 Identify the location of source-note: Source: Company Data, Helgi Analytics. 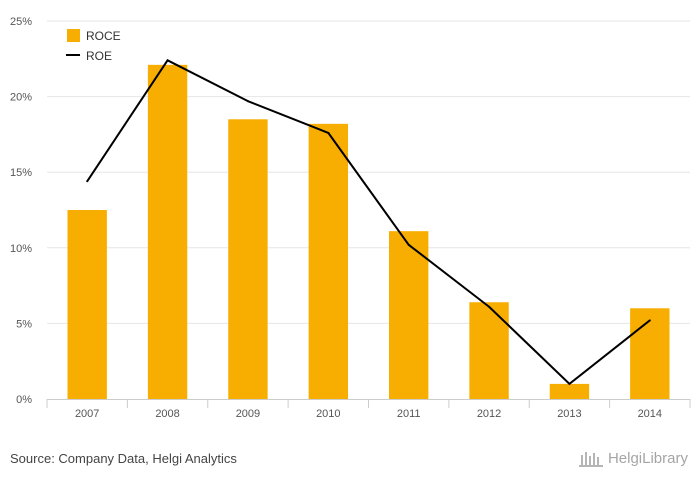
(123, 458).